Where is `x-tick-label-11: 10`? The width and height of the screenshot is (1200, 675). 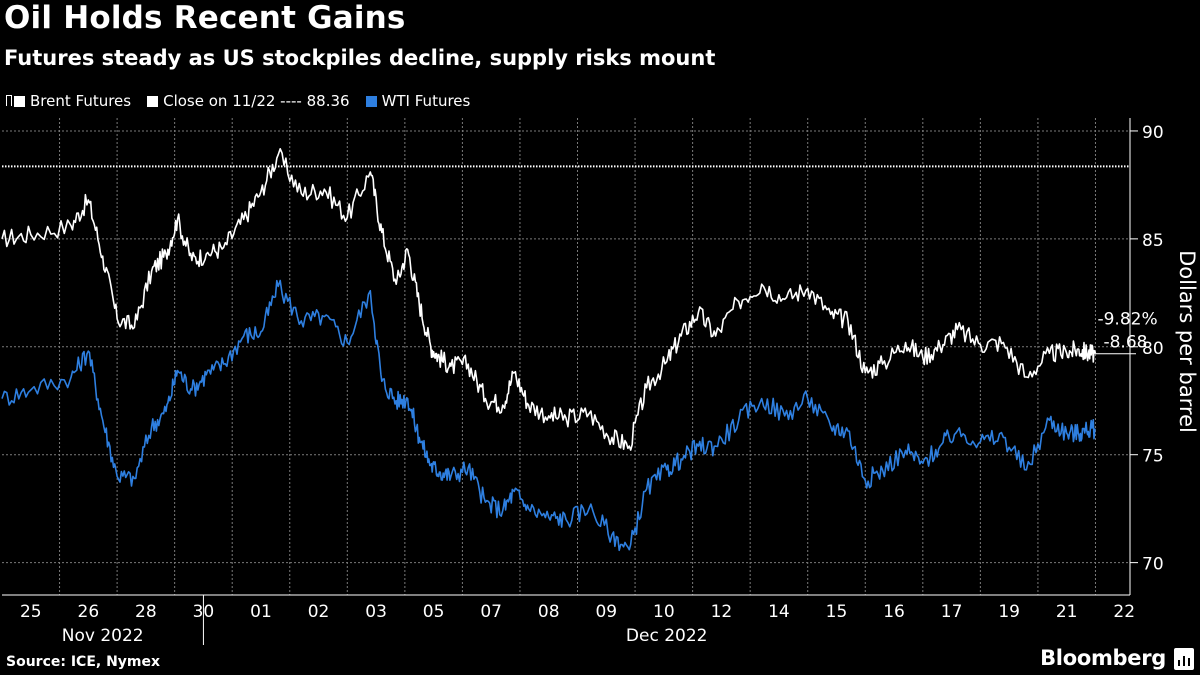 x-tick-label-11: 10 is located at coordinates (664, 612).